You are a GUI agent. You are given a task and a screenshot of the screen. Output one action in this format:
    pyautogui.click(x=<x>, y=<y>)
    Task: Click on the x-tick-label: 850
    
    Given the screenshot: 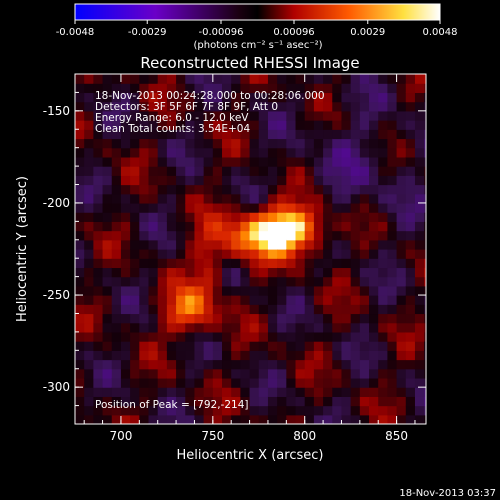 What is the action you would take?
    pyautogui.click(x=396, y=436)
    